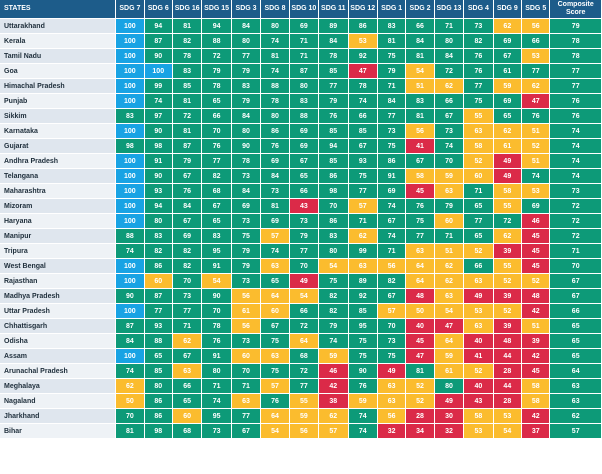  What do you see at coordinates (508, 116) in the screenshot?
I see `score-cell: 65` at bounding box center [508, 116].